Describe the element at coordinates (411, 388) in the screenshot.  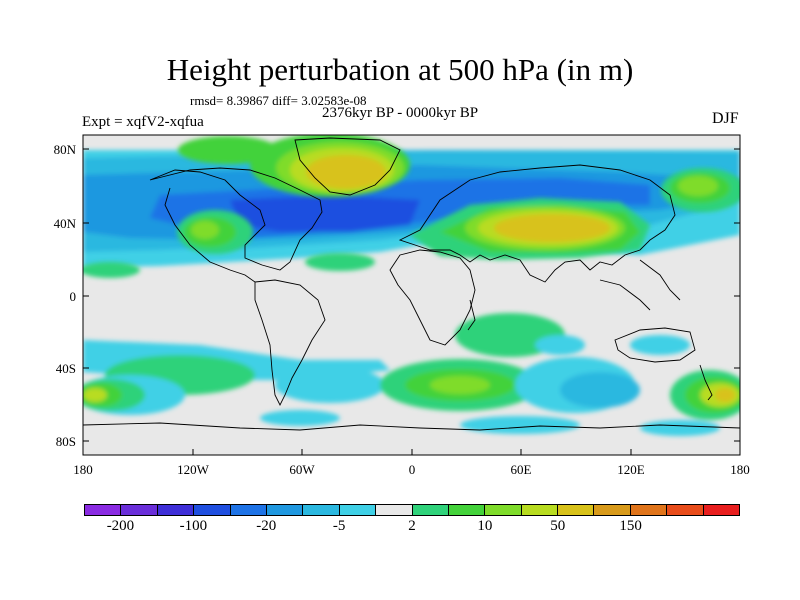
I see `sh-anomalies` at that location.